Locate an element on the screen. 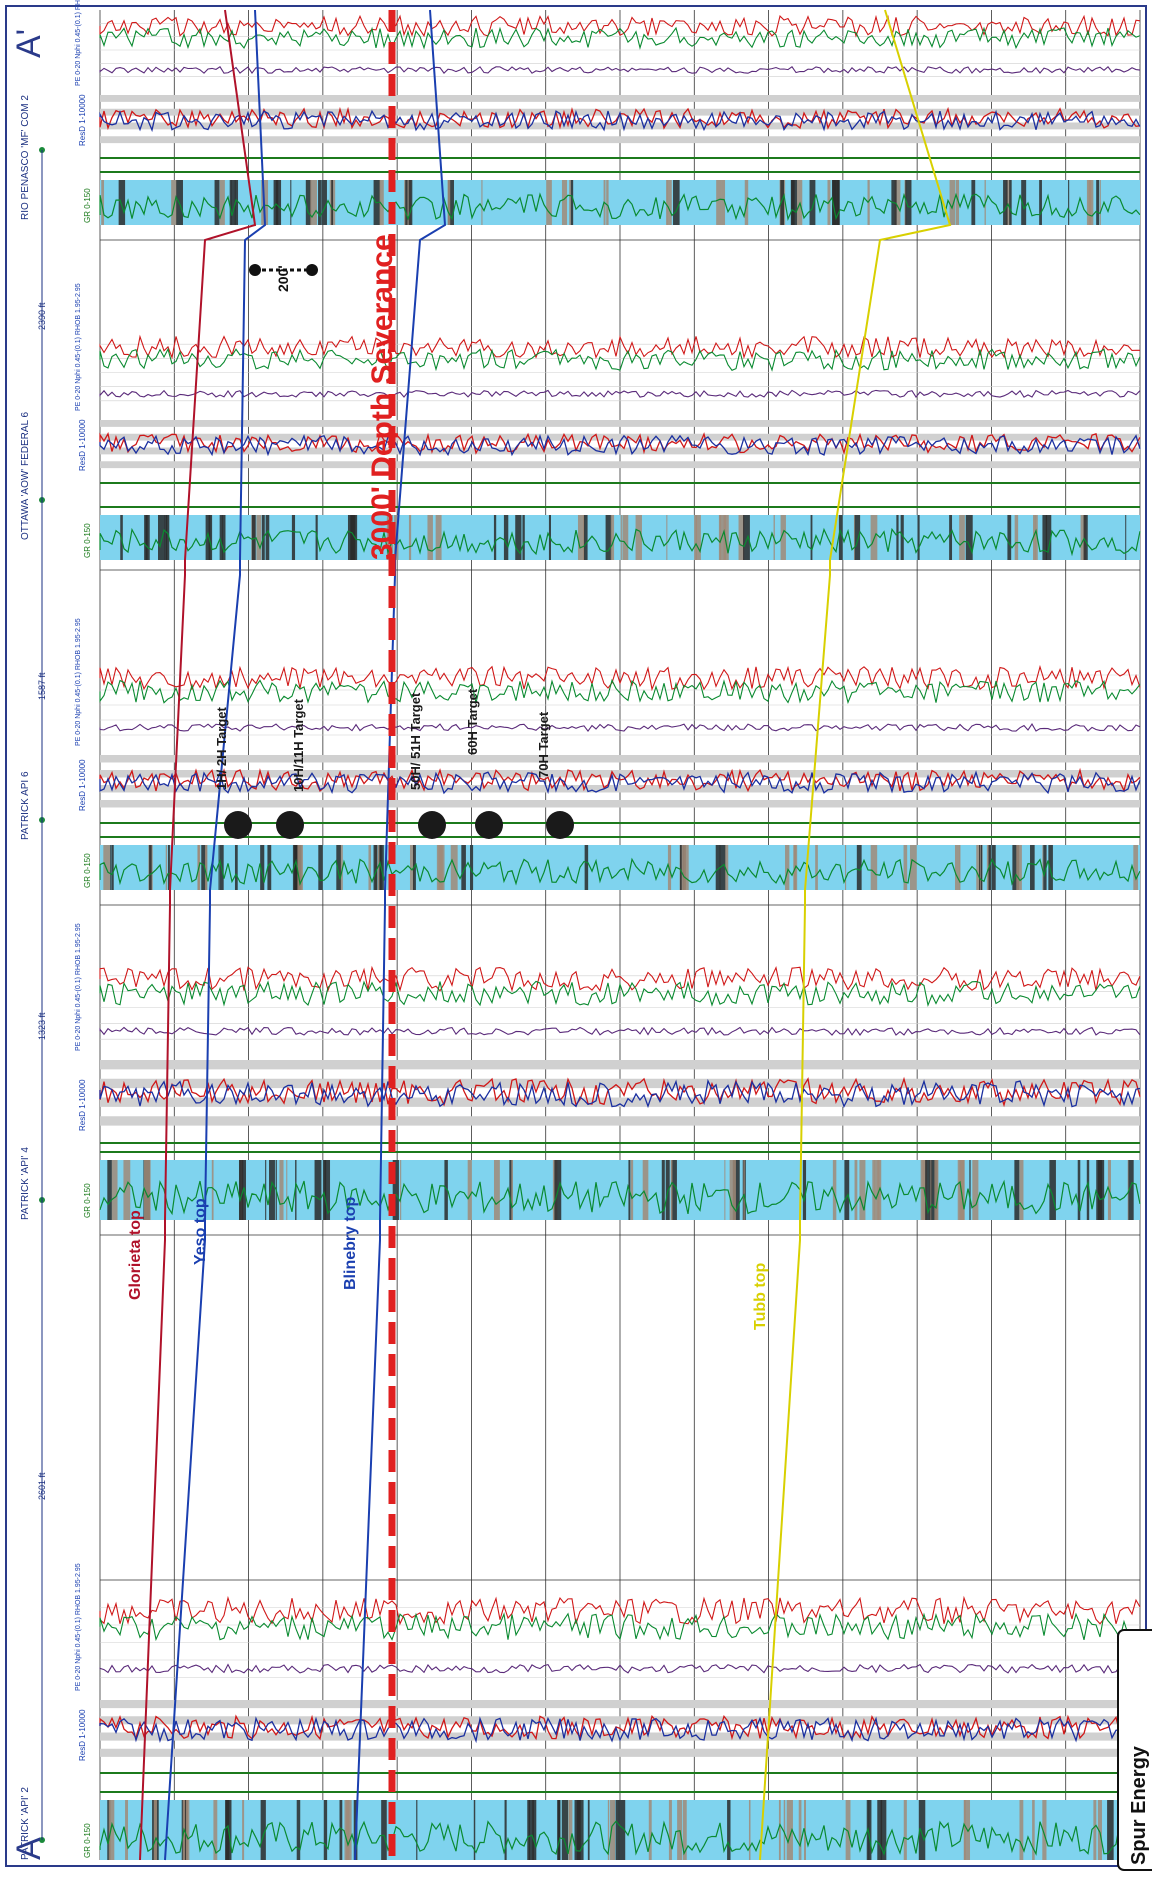 This screenshot has height=1881, width=1152. section-end-label: A' is located at coordinates (29, 43).